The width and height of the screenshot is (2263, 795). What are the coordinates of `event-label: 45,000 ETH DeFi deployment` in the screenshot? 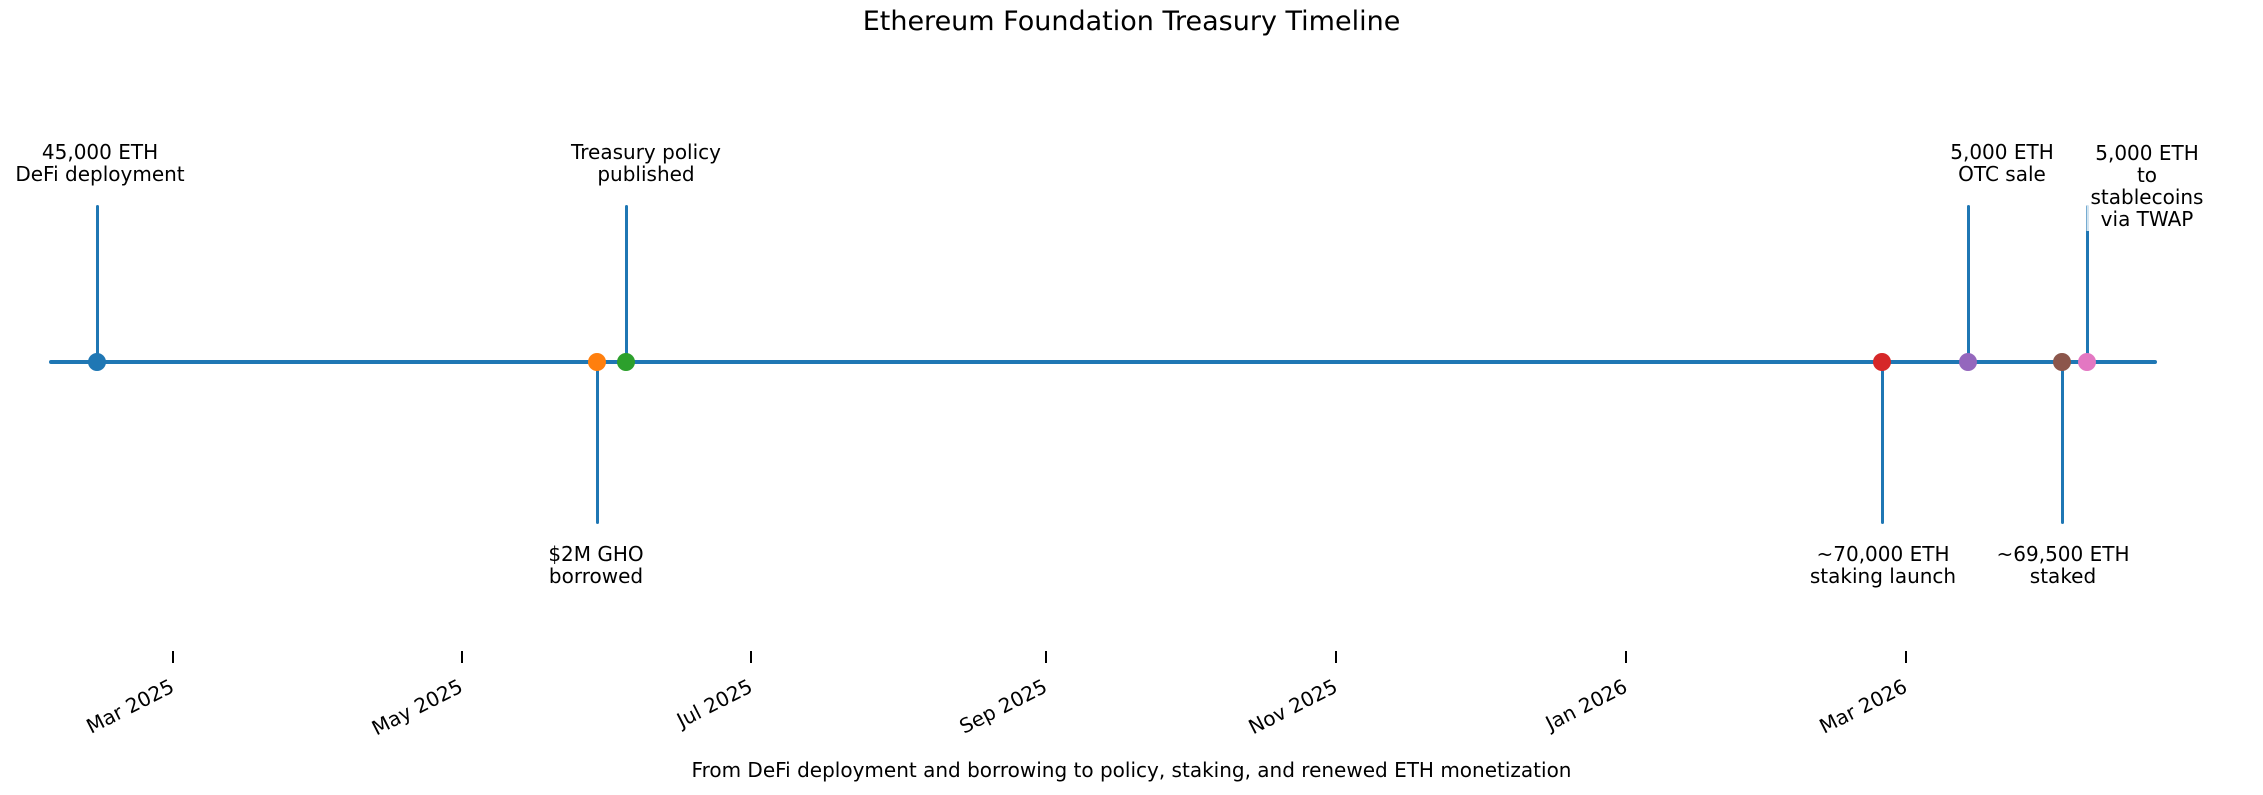 It's located at (100, 163).